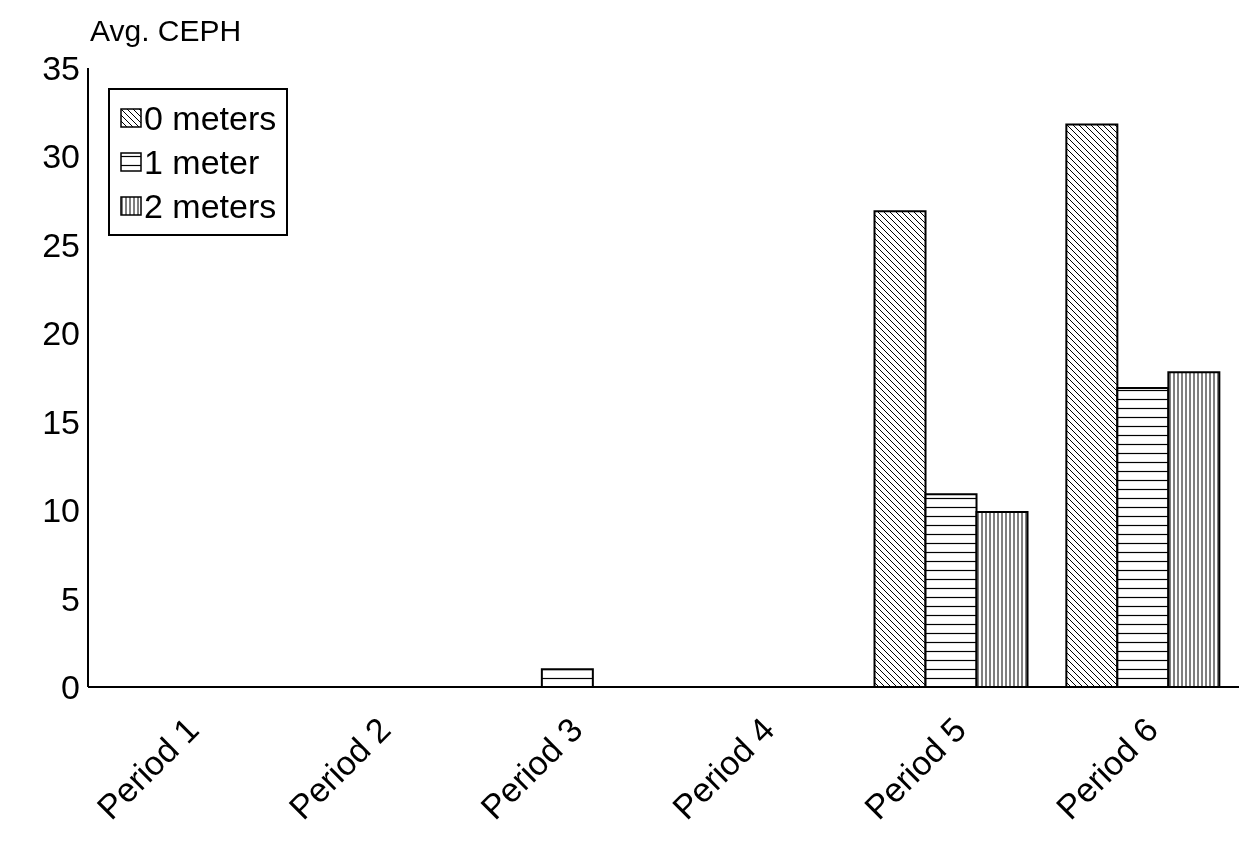 The image size is (1259, 865). What do you see at coordinates (210, 206) in the screenshot?
I see `legend-label: 2 meters` at bounding box center [210, 206].